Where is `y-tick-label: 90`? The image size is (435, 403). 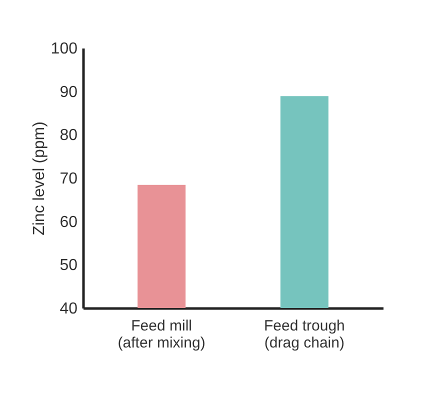
y-tick-label: 90 is located at coordinates (69, 92).